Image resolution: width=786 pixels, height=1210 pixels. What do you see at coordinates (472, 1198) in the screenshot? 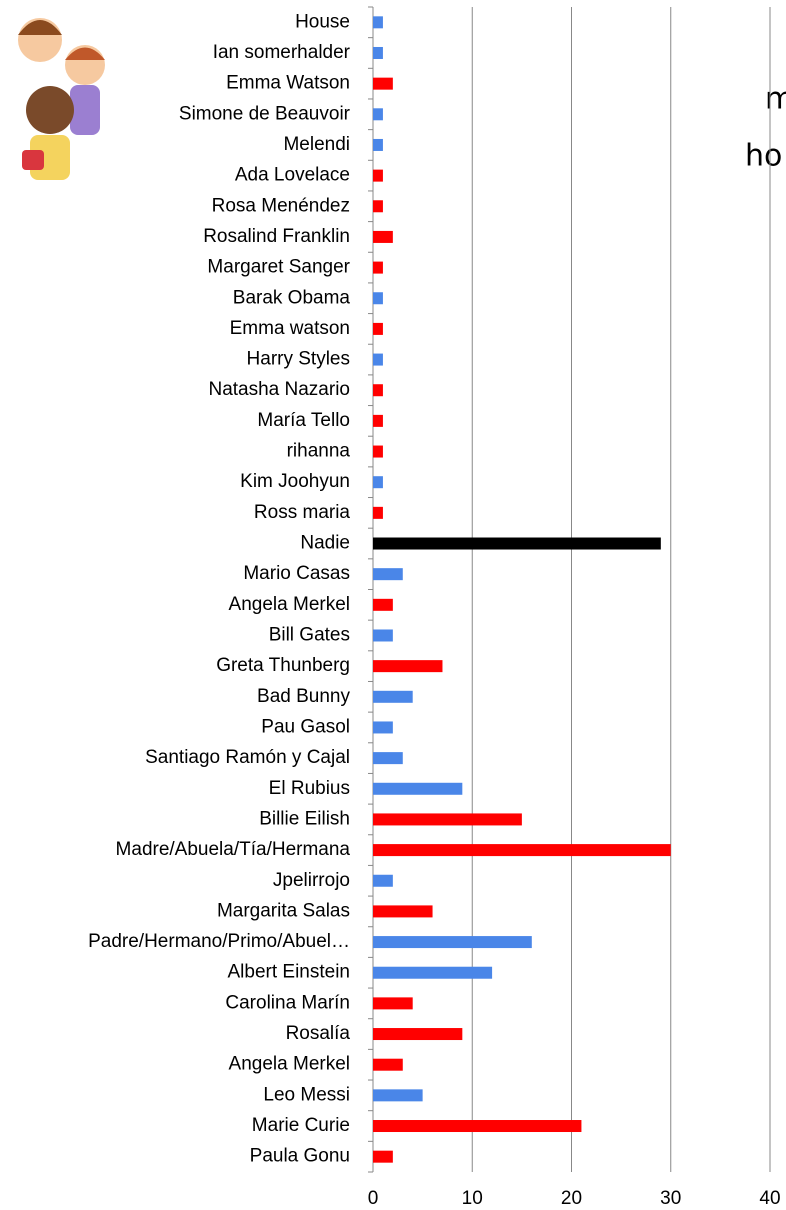
I see `x-tick-label: 10` at bounding box center [472, 1198].